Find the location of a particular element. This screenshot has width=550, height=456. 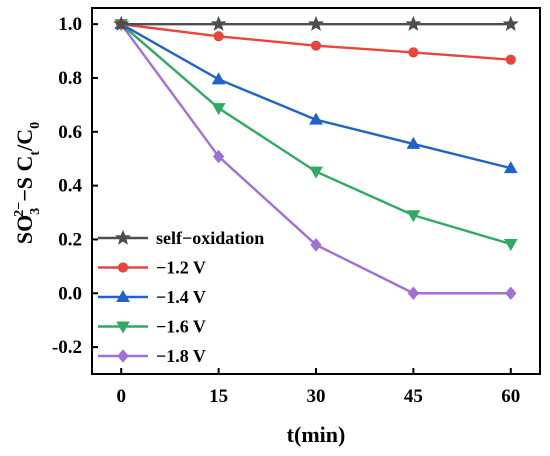

y-tick-label: 0.2 is located at coordinates (70, 239).